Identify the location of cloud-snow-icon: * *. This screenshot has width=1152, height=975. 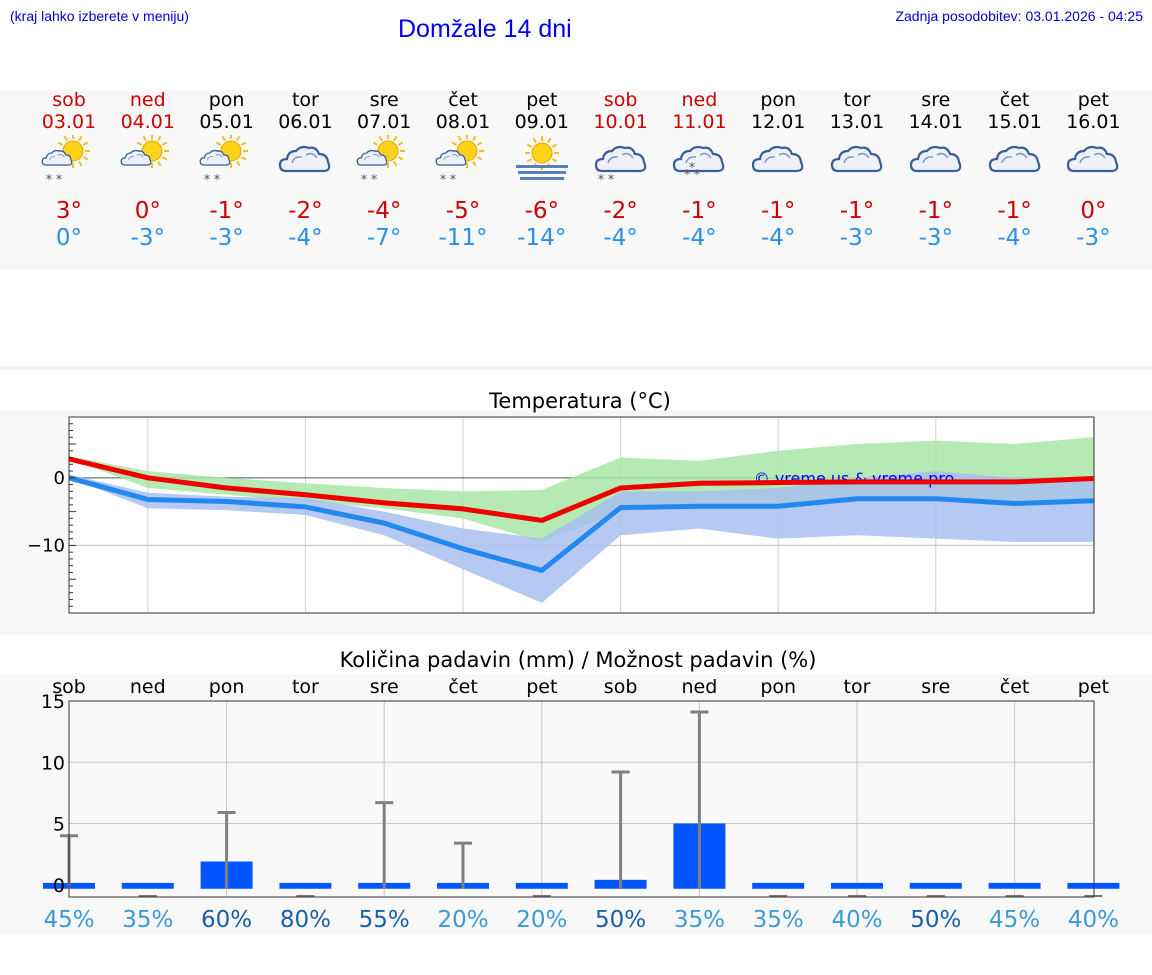
(621, 161).